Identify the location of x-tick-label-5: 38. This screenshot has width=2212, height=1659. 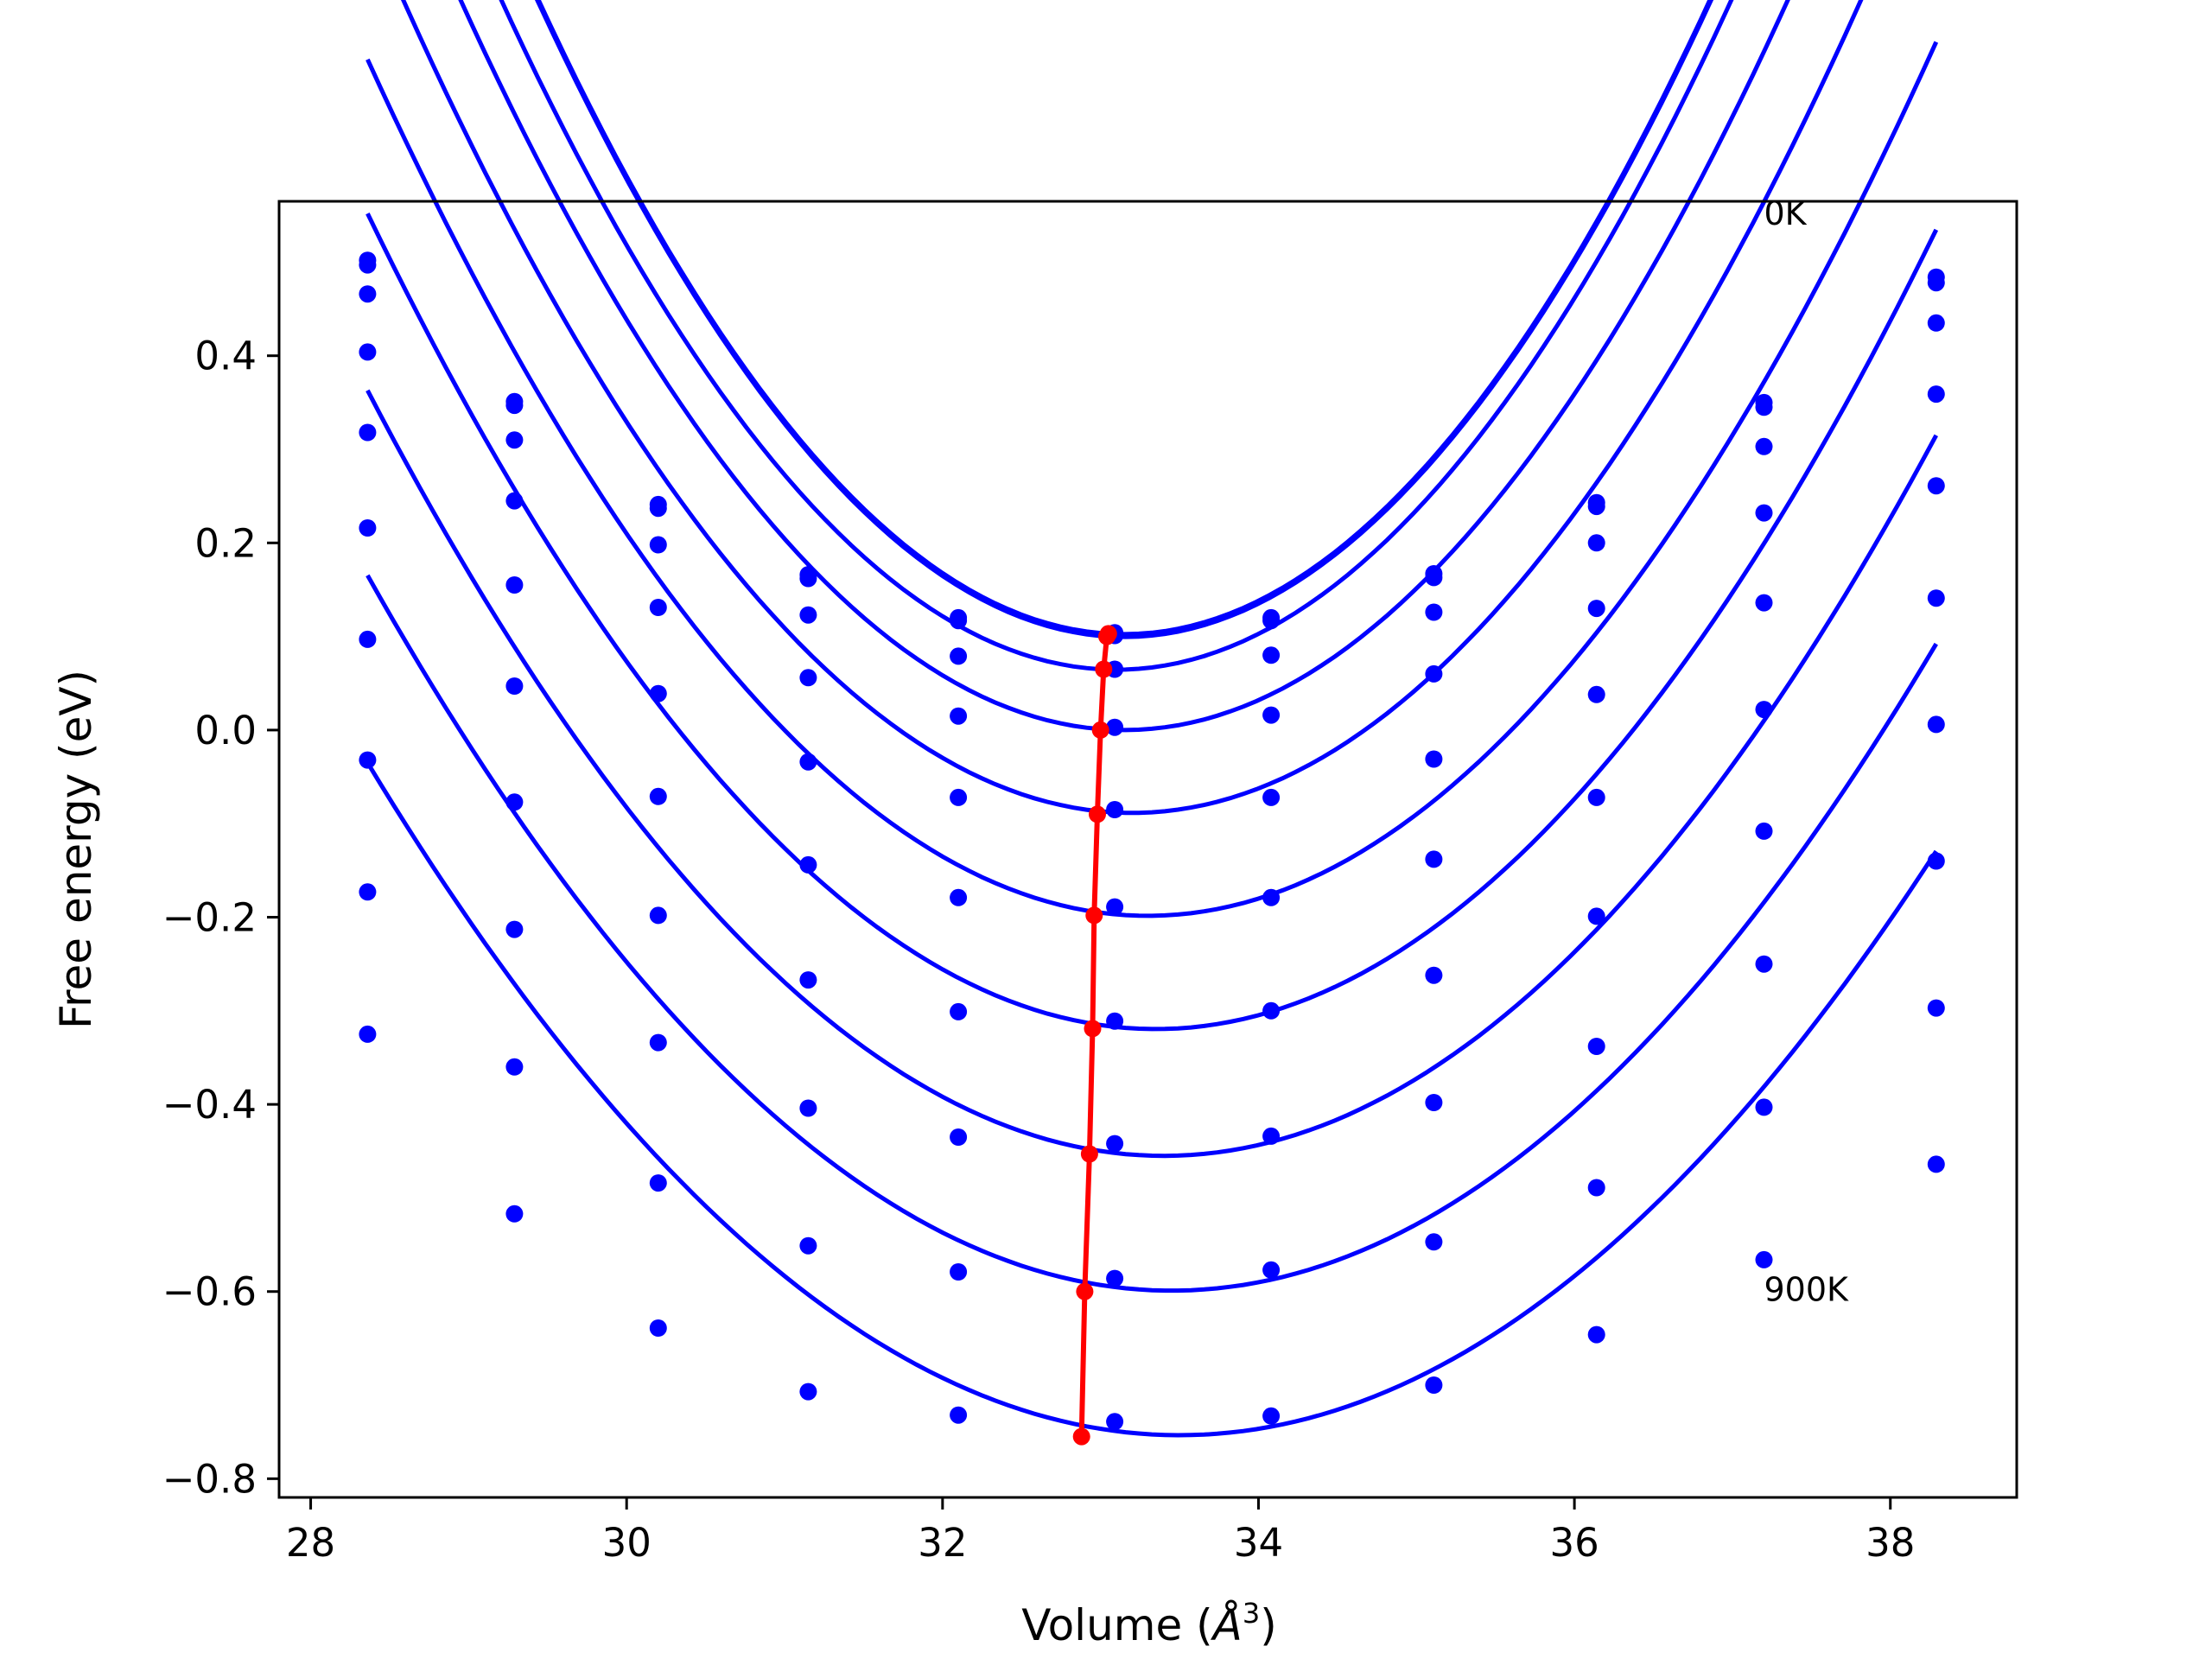
(1890, 1543).